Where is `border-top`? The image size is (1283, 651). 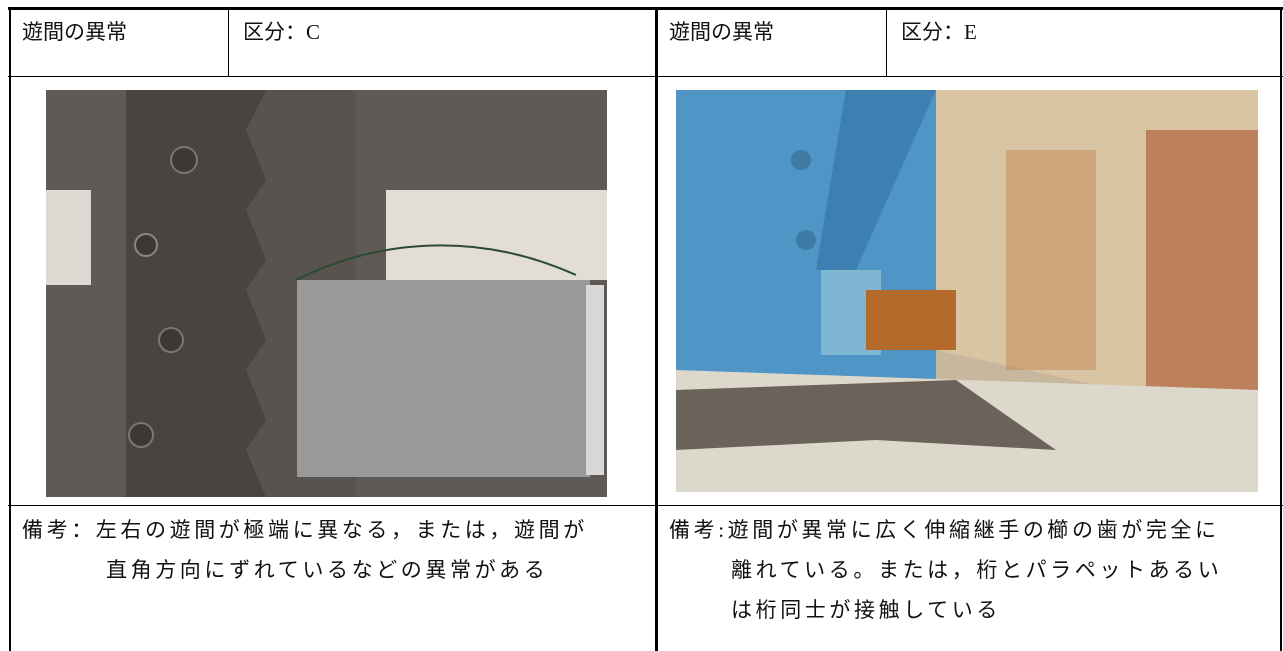
border-top is located at coordinates (645, 8).